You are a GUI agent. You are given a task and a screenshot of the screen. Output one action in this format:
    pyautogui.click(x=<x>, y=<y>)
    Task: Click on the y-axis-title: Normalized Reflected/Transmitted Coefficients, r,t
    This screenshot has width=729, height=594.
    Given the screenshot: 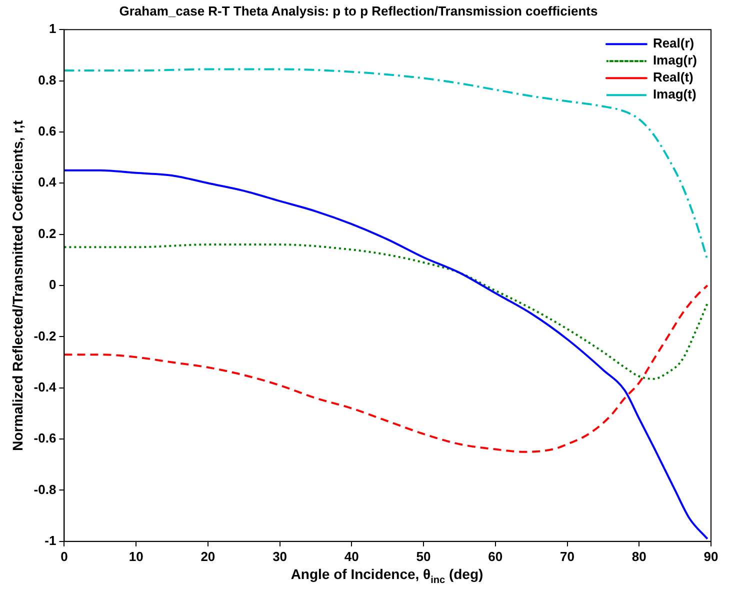 What is the action you would take?
    pyautogui.click(x=17, y=285)
    